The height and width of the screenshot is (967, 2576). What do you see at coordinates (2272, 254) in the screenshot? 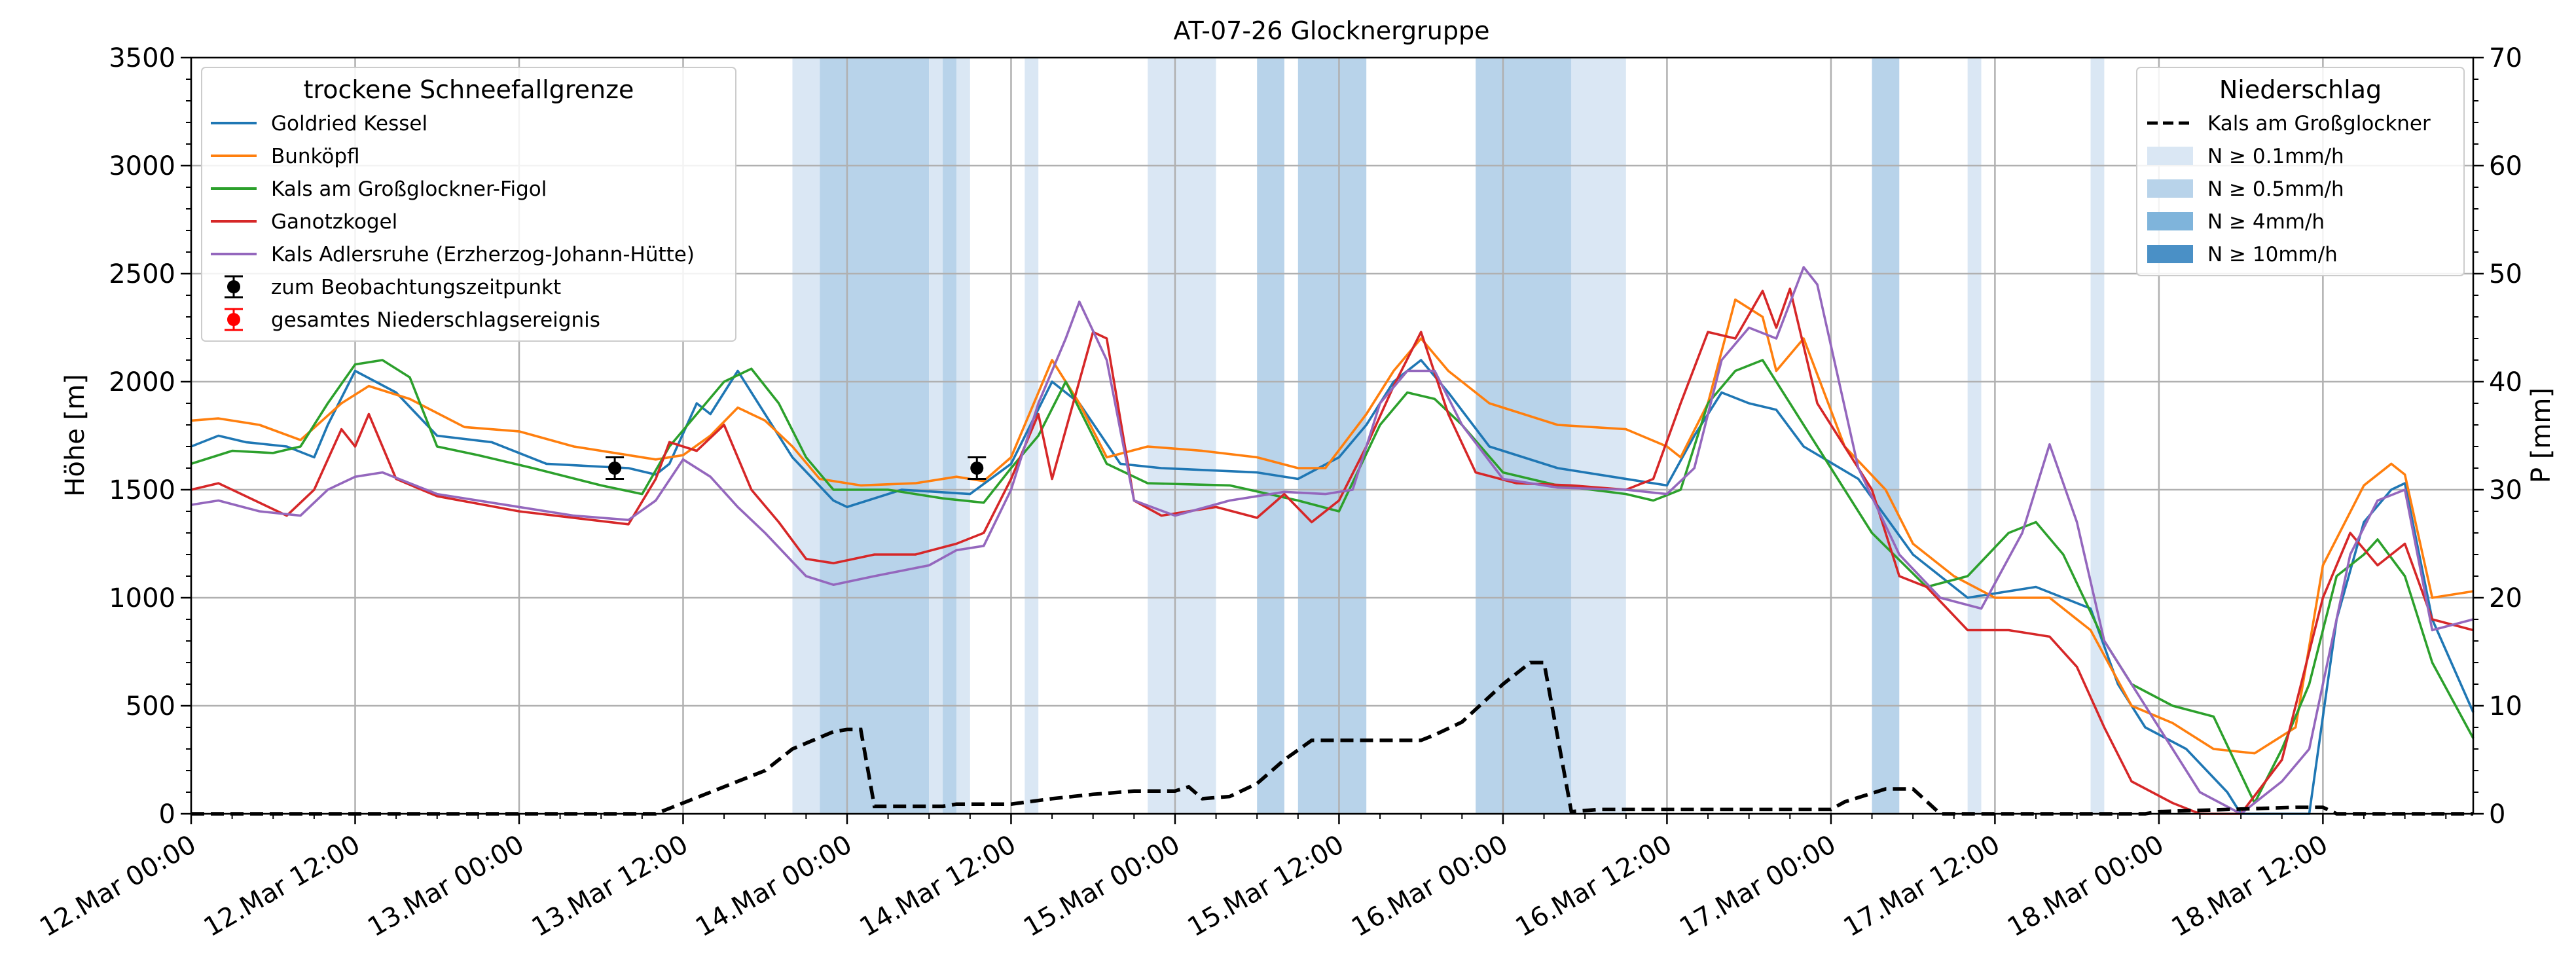
I see `legend-label: N ≥ 10mm/h` at bounding box center [2272, 254].